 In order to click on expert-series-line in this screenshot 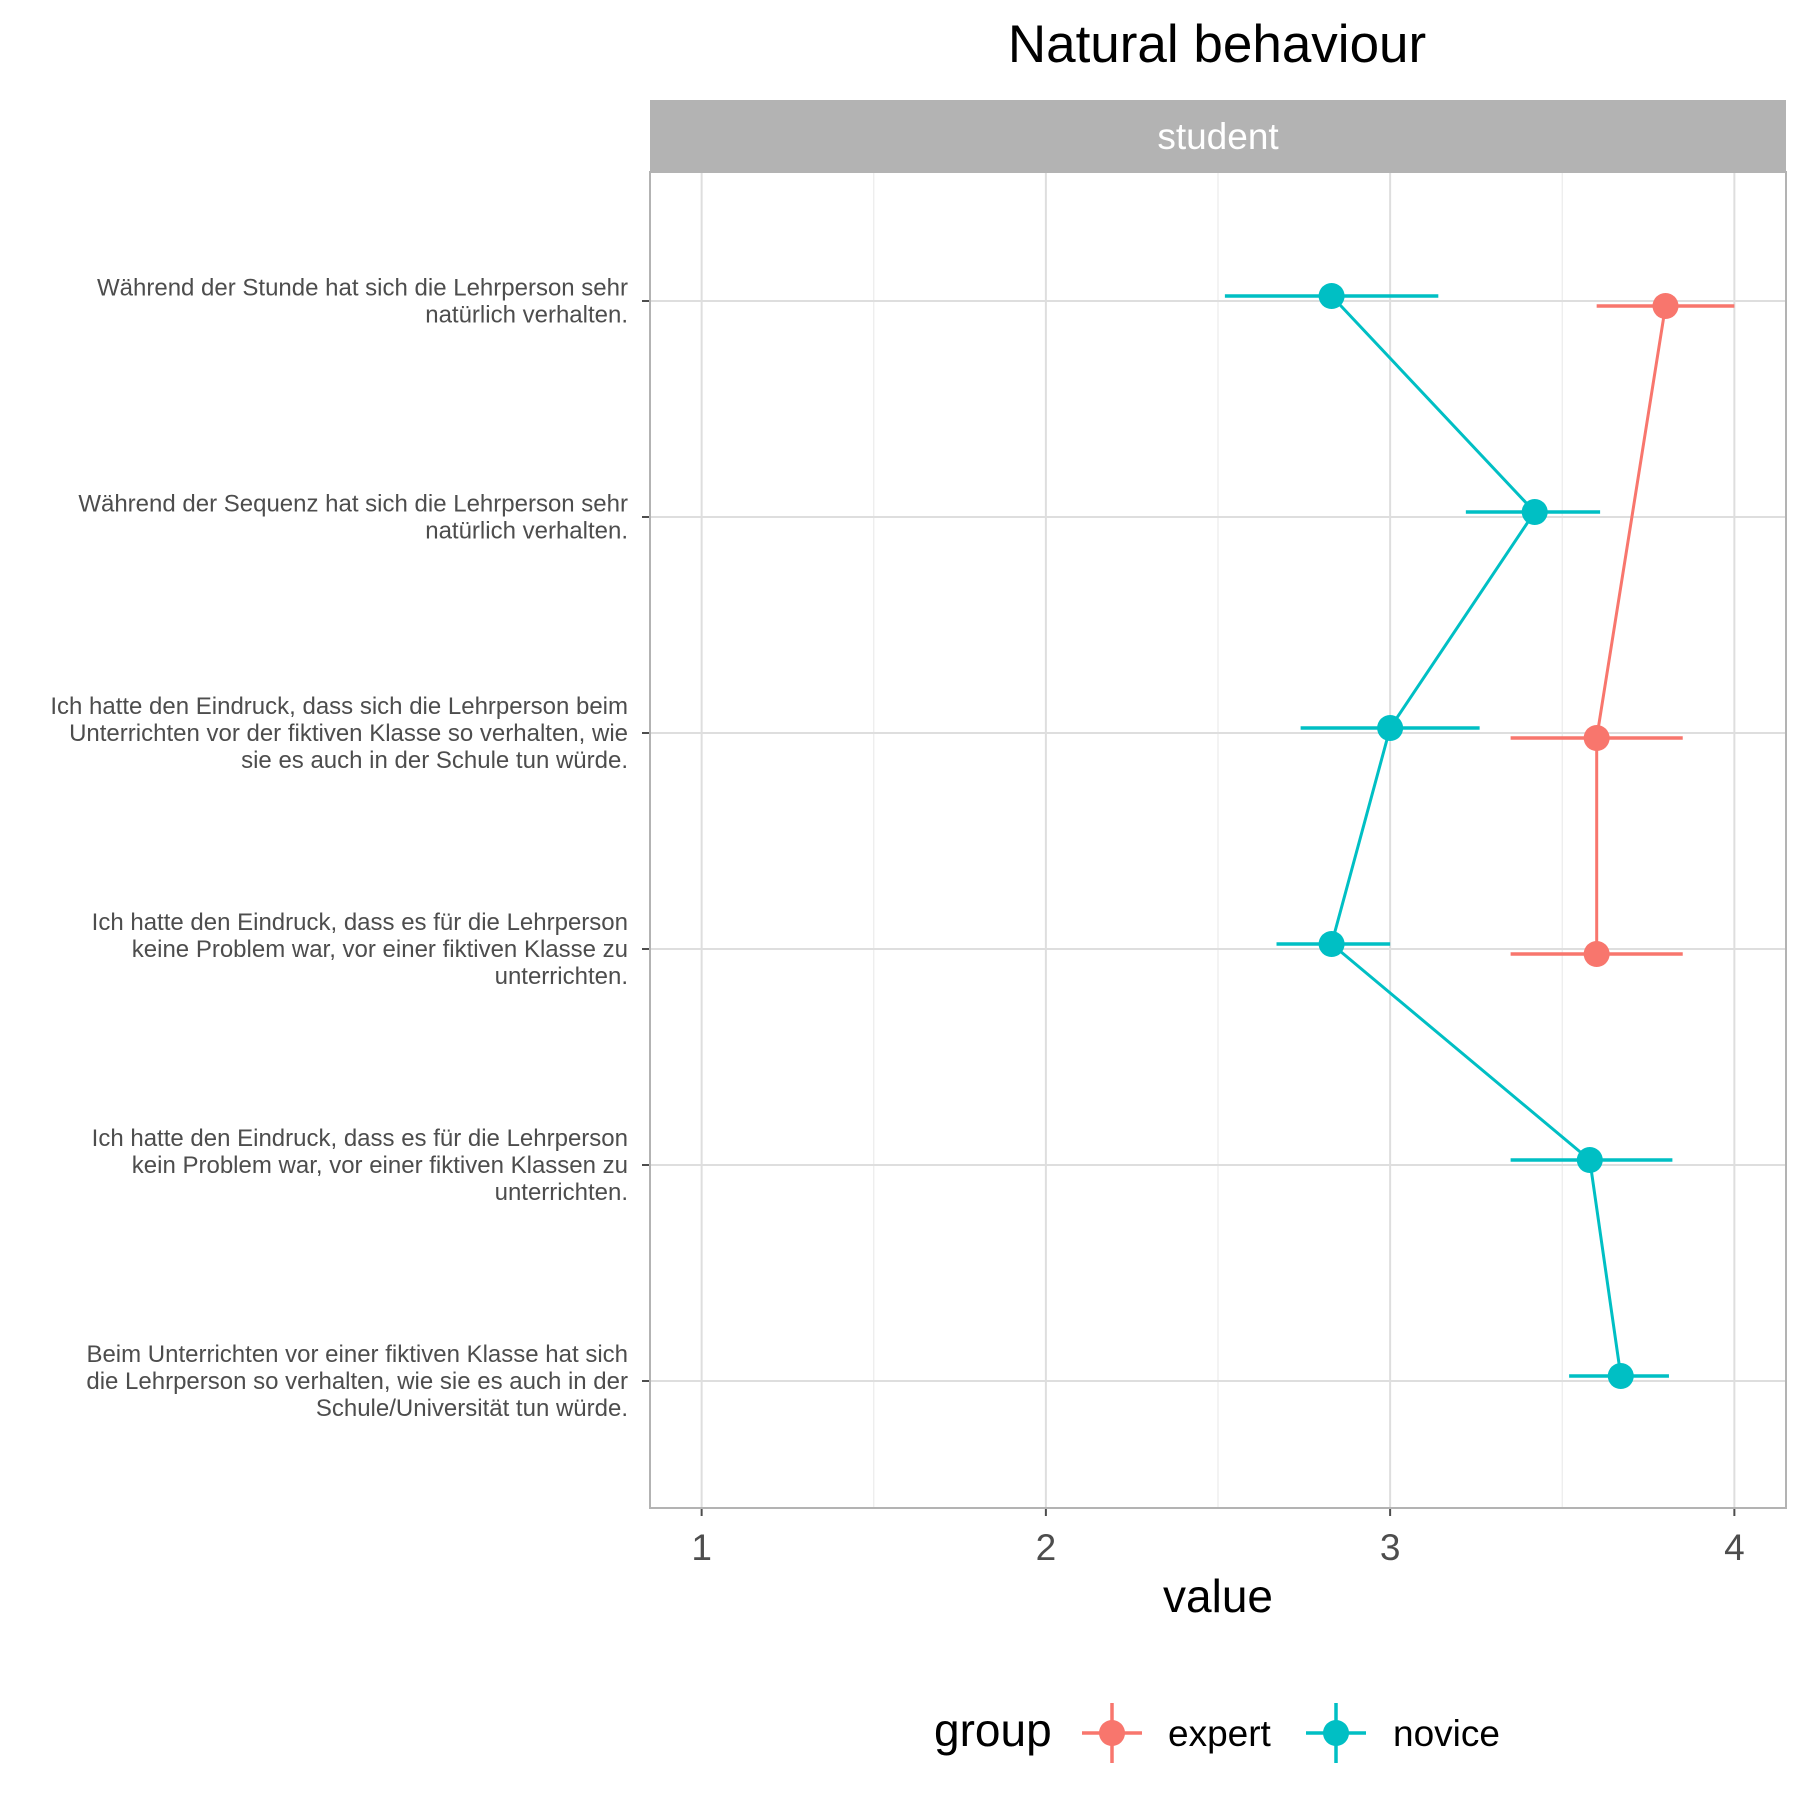, I will do `click(1631, 629)`.